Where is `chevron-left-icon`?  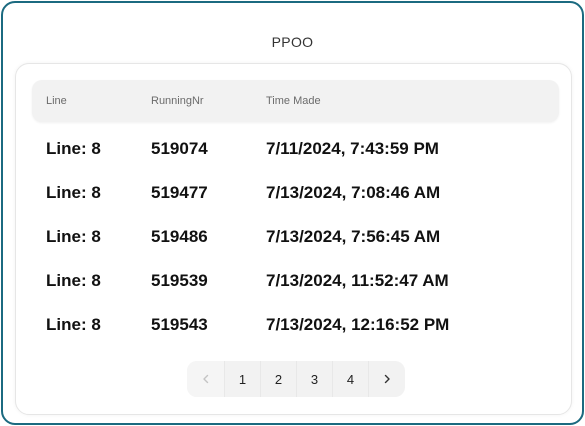
chevron-left-icon is located at coordinates (205, 379).